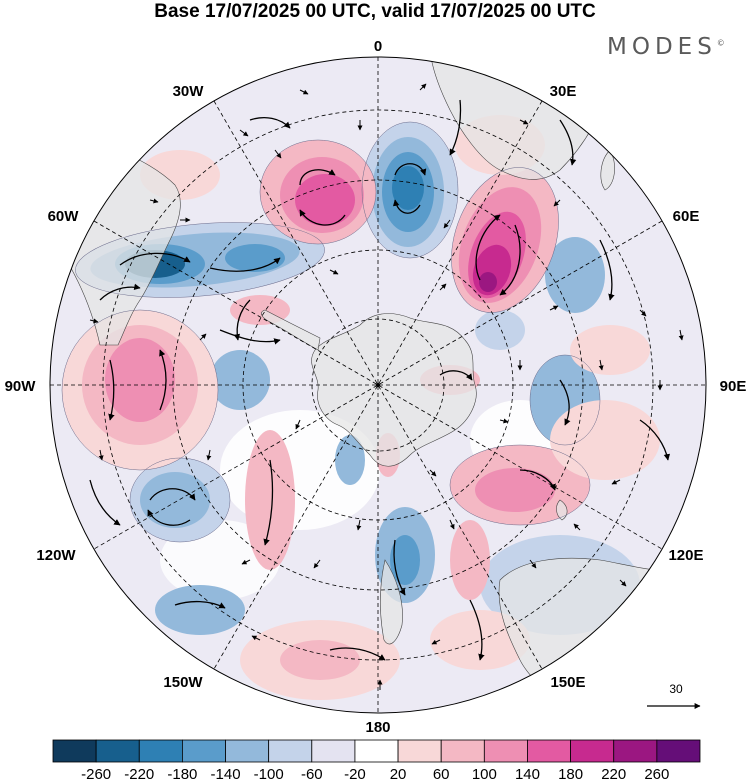 The image size is (750, 783). Describe the element at coordinates (613, 774) in the screenshot. I see `colorbar-tick-label: 220` at that location.